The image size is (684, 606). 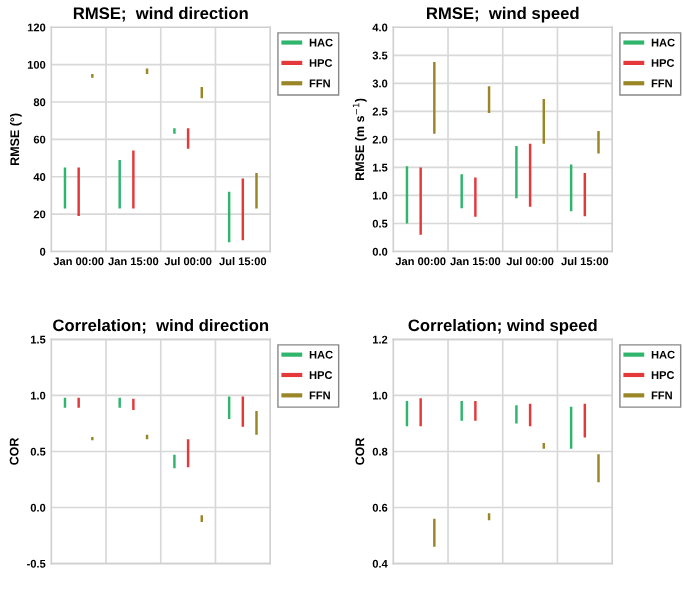 I want to click on chart-title: Correlation; wind speed, so click(x=502, y=326).